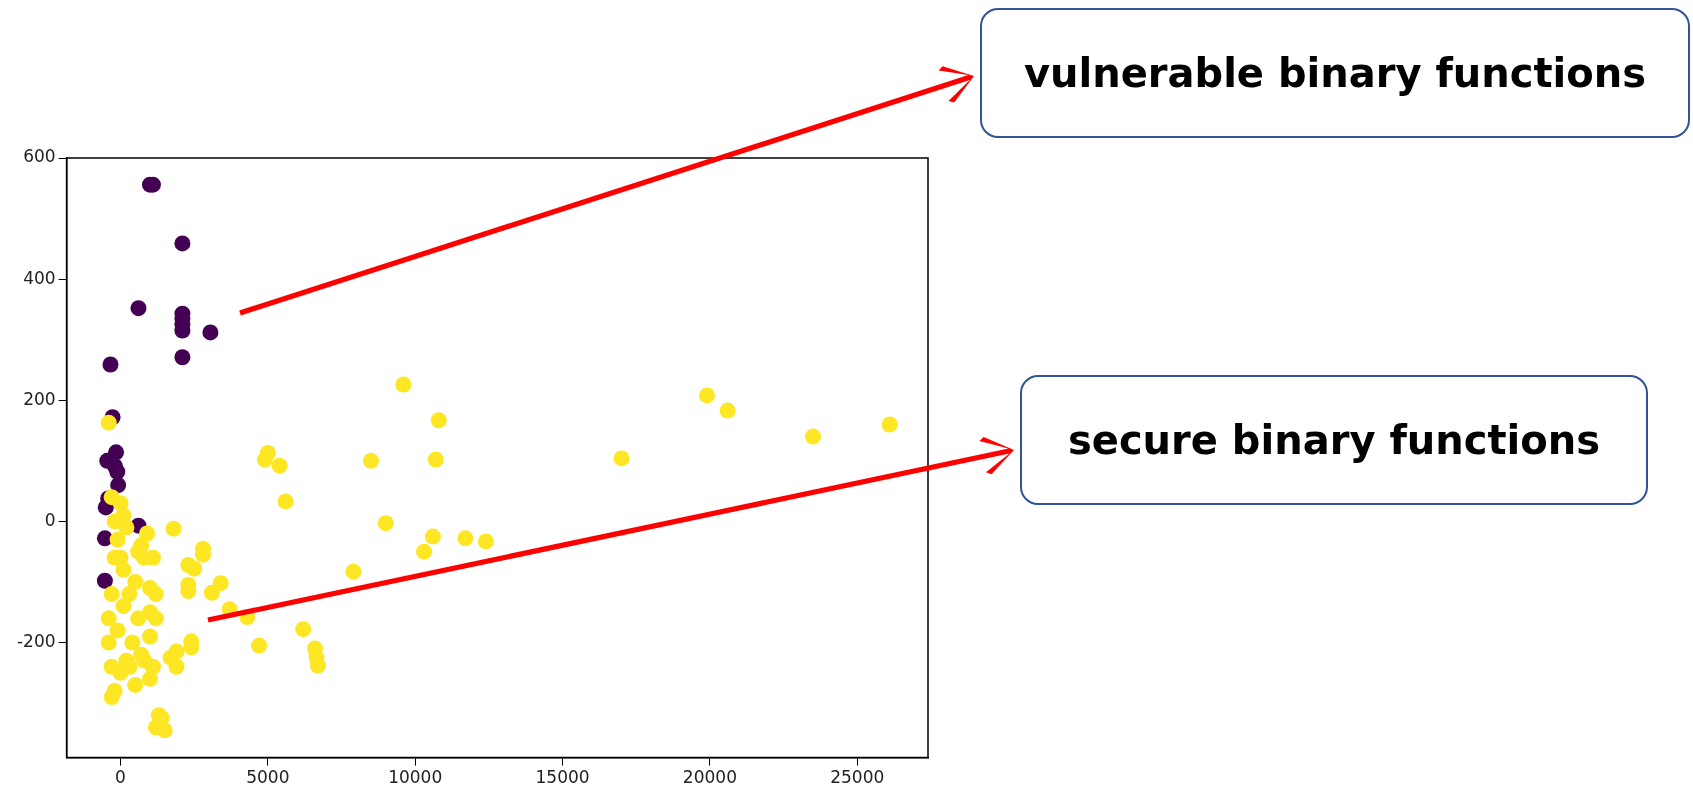  What do you see at coordinates (857, 777) in the screenshot?
I see `x-tick-label: 25000` at bounding box center [857, 777].